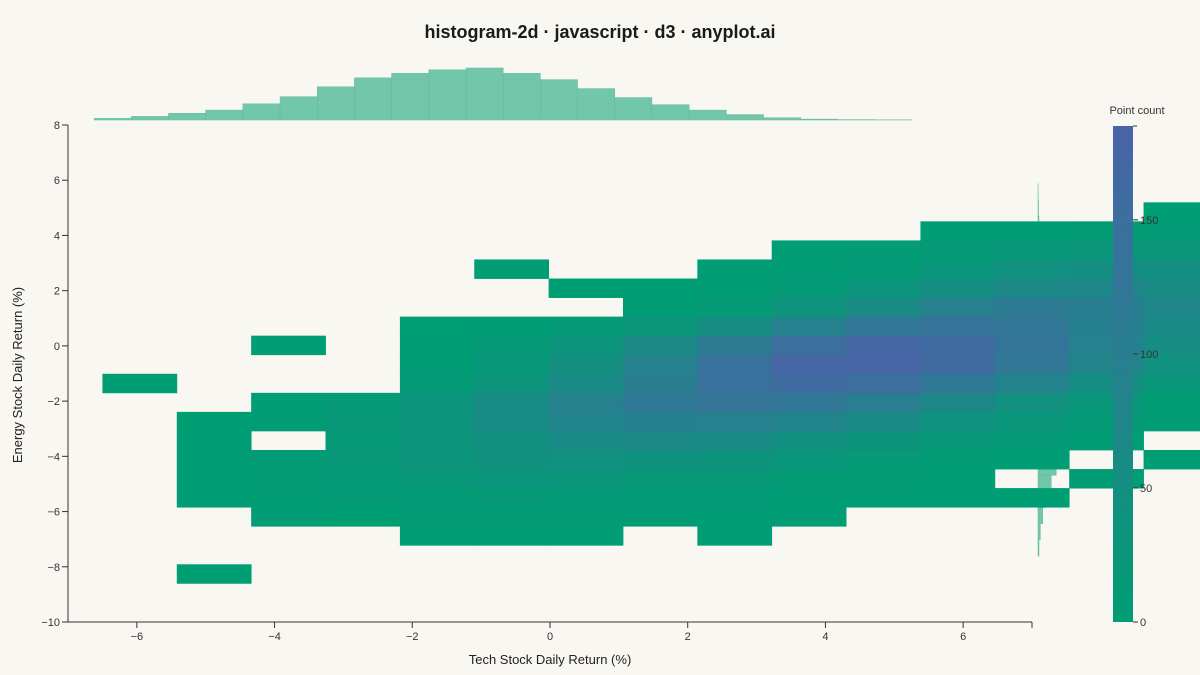 The height and width of the screenshot is (675, 1200). I want to click on x-tick-label: 0, so click(550, 637).